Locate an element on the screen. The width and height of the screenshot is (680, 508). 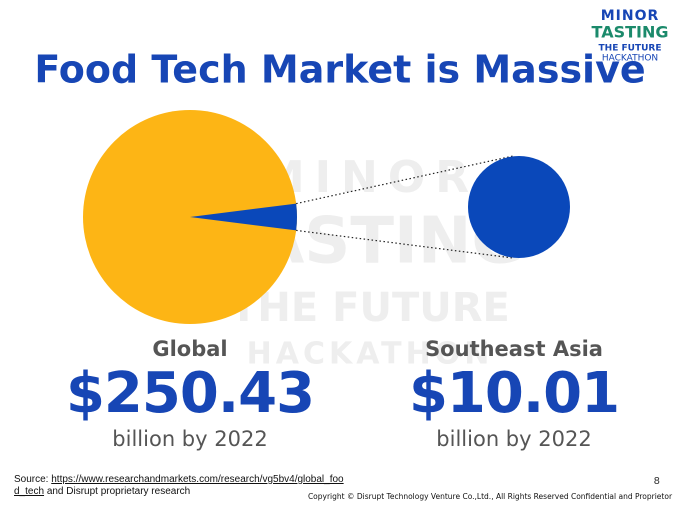
logo-text: THE FUTURE is located at coordinates (630, 49).